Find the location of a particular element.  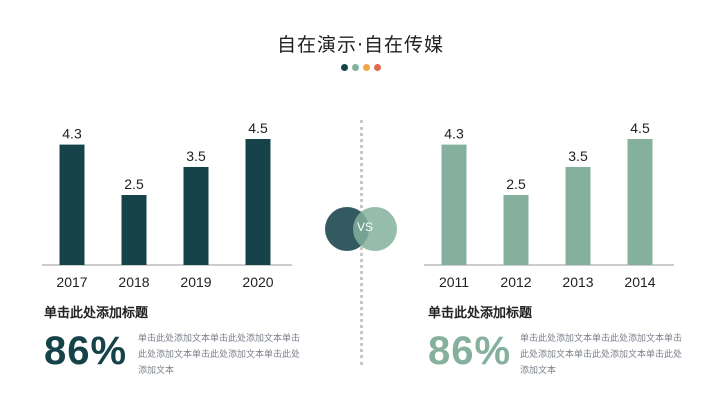

data-label-2012: 2.5 is located at coordinates (516, 184).